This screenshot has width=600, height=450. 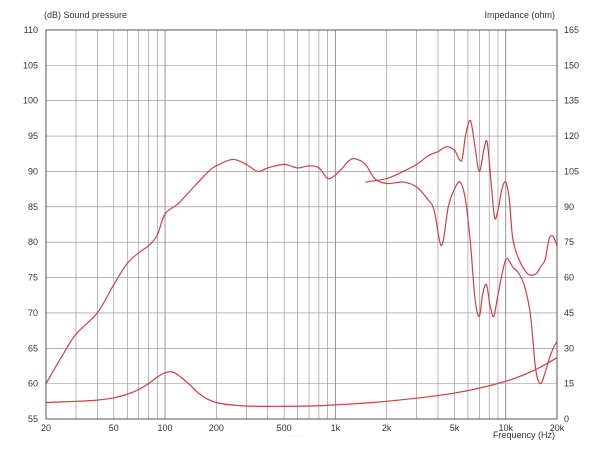 I want to click on x-tick-label: 200, so click(x=216, y=428).